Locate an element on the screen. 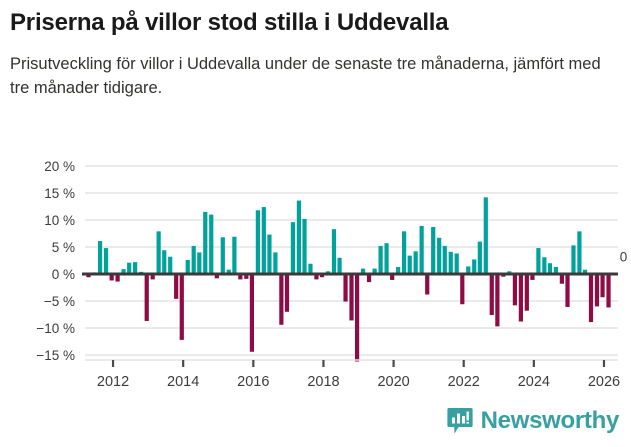 The height and width of the screenshot is (447, 631). y-axis-tick-label: −5 % is located at coordinates (59, 301).